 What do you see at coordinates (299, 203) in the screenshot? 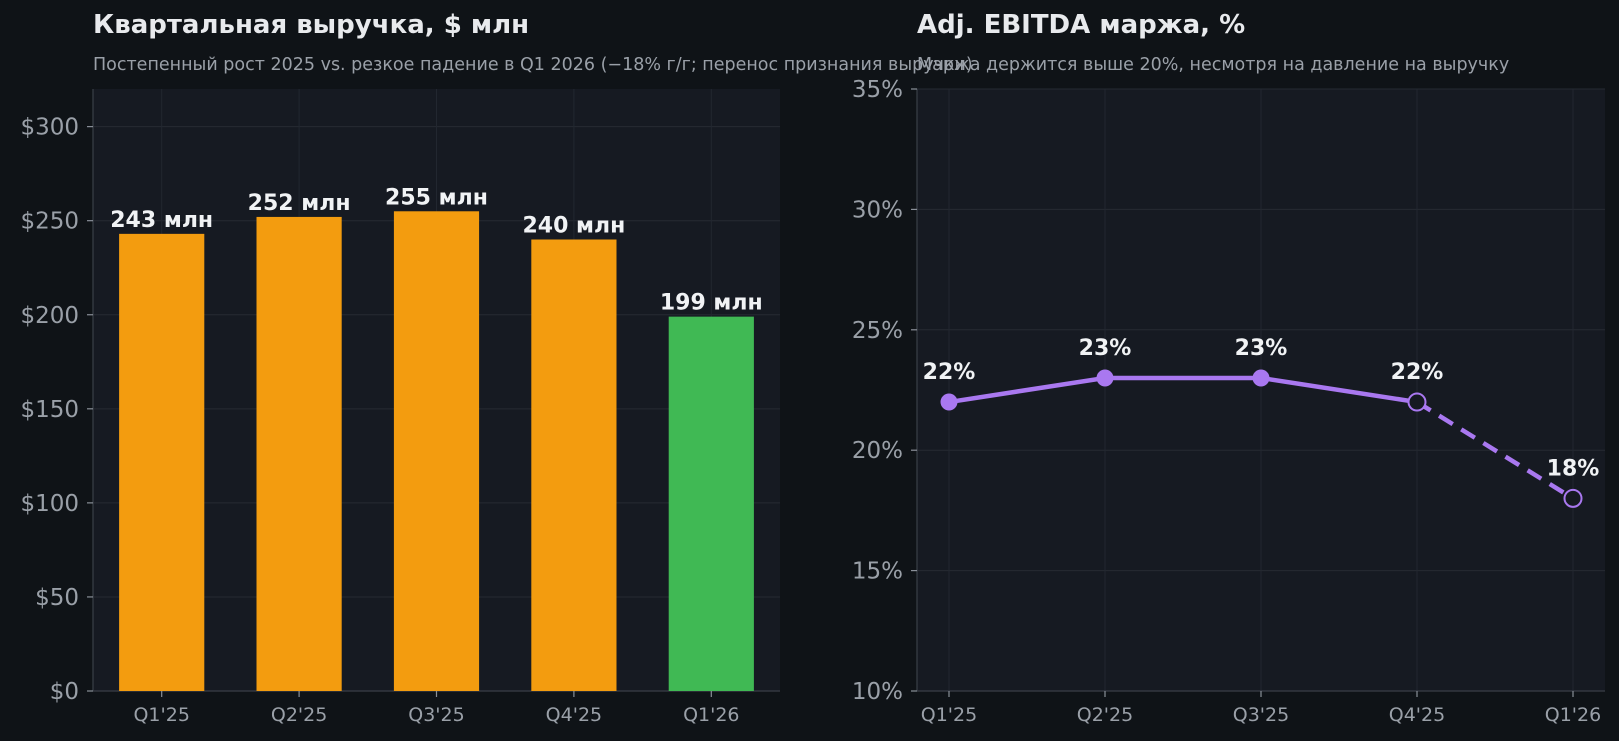
I see `bar-value-label: 252 млн` at bounding box center [299, 203].